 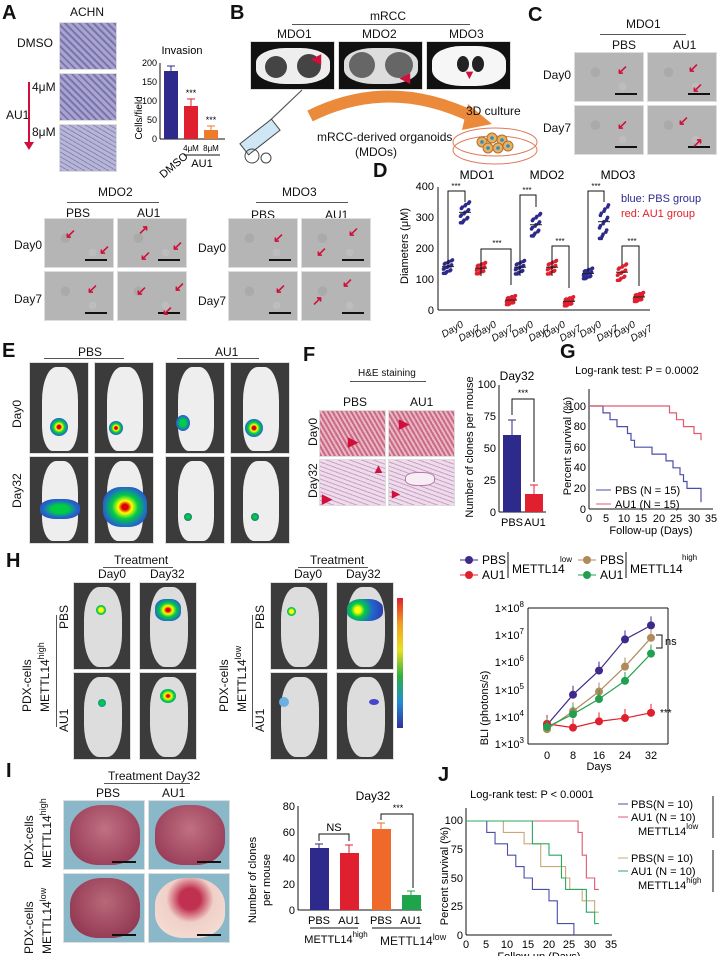 What do you see at coordinates (376, 152) in the screenshot?
I see `organoid-caption-2: (MDOs)` at bounding box center [376, 152].